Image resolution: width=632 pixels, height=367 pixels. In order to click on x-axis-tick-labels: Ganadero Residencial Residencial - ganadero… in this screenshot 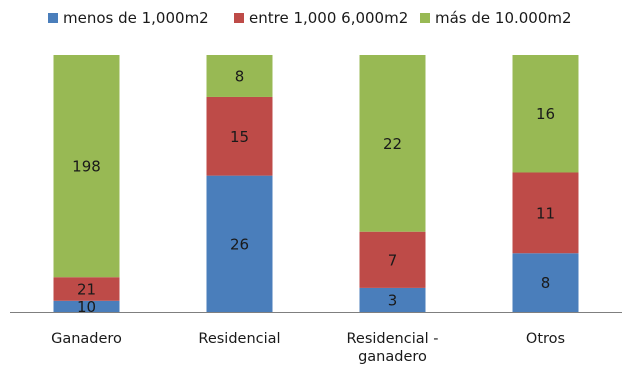, I will do `click(308, 348)`.